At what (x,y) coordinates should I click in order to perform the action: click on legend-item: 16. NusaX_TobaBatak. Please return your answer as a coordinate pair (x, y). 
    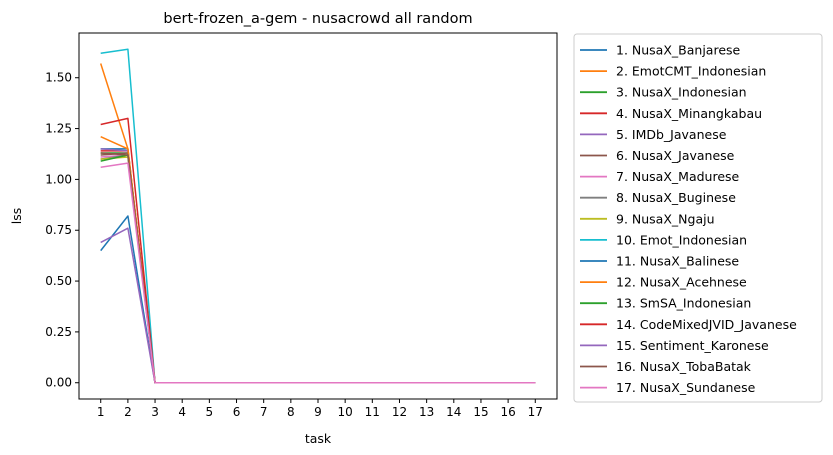
    Looking at the image, I should click on (666, 366).